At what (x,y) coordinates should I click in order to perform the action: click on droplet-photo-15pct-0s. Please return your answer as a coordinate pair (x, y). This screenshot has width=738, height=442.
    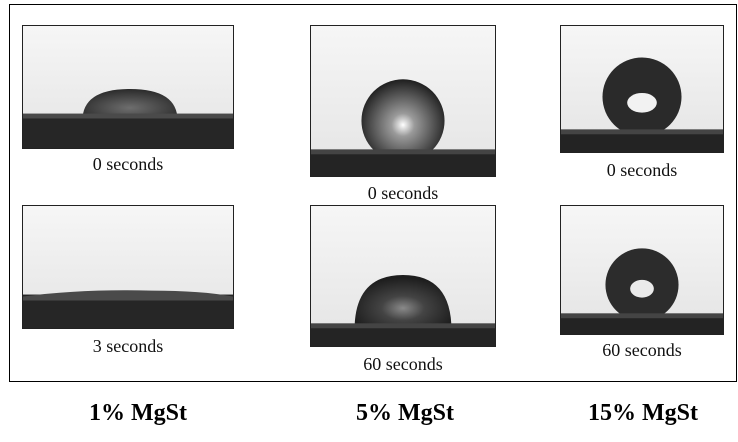
    Looking at the image, I should click on (642, 89).